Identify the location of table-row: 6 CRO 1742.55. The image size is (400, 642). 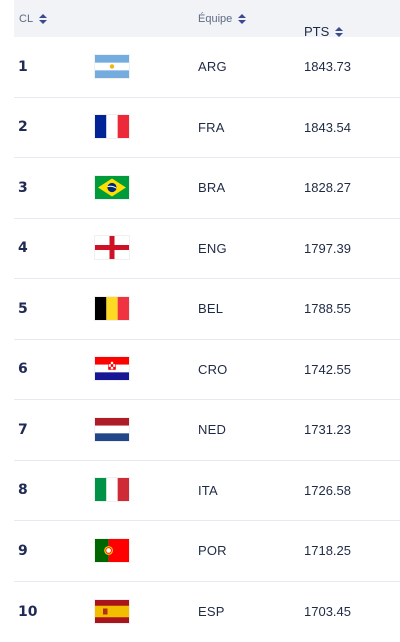
(207, 370).